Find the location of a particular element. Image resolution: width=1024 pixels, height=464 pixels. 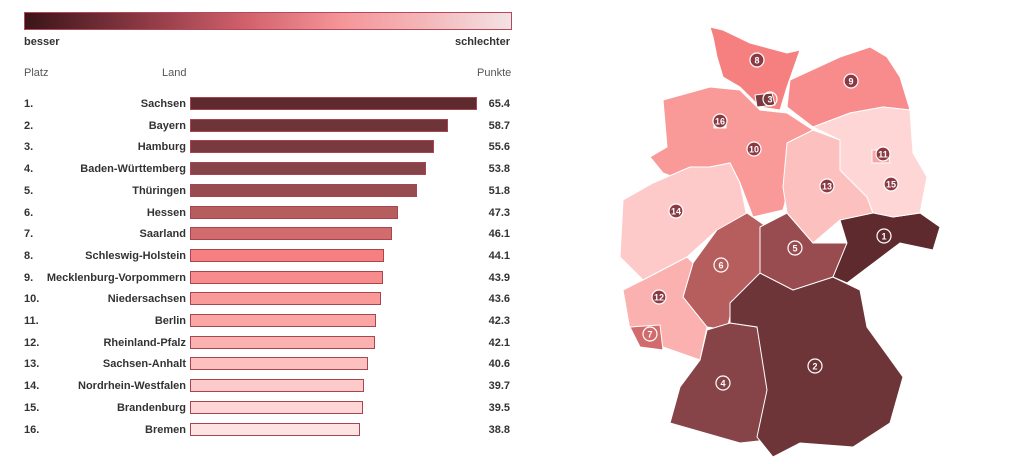

map-region-sachsen is located at coordinates (886, 246).